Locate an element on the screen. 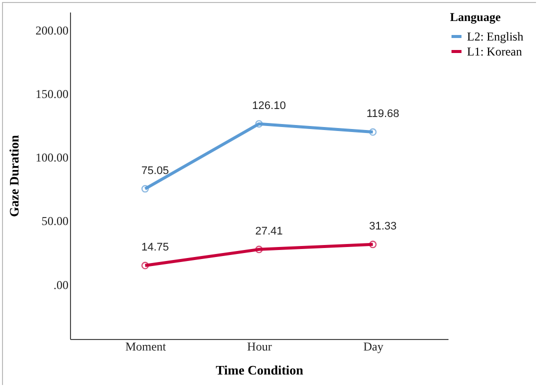  y-axis-title: Gaze Duration is located at coordinates (14, 175).